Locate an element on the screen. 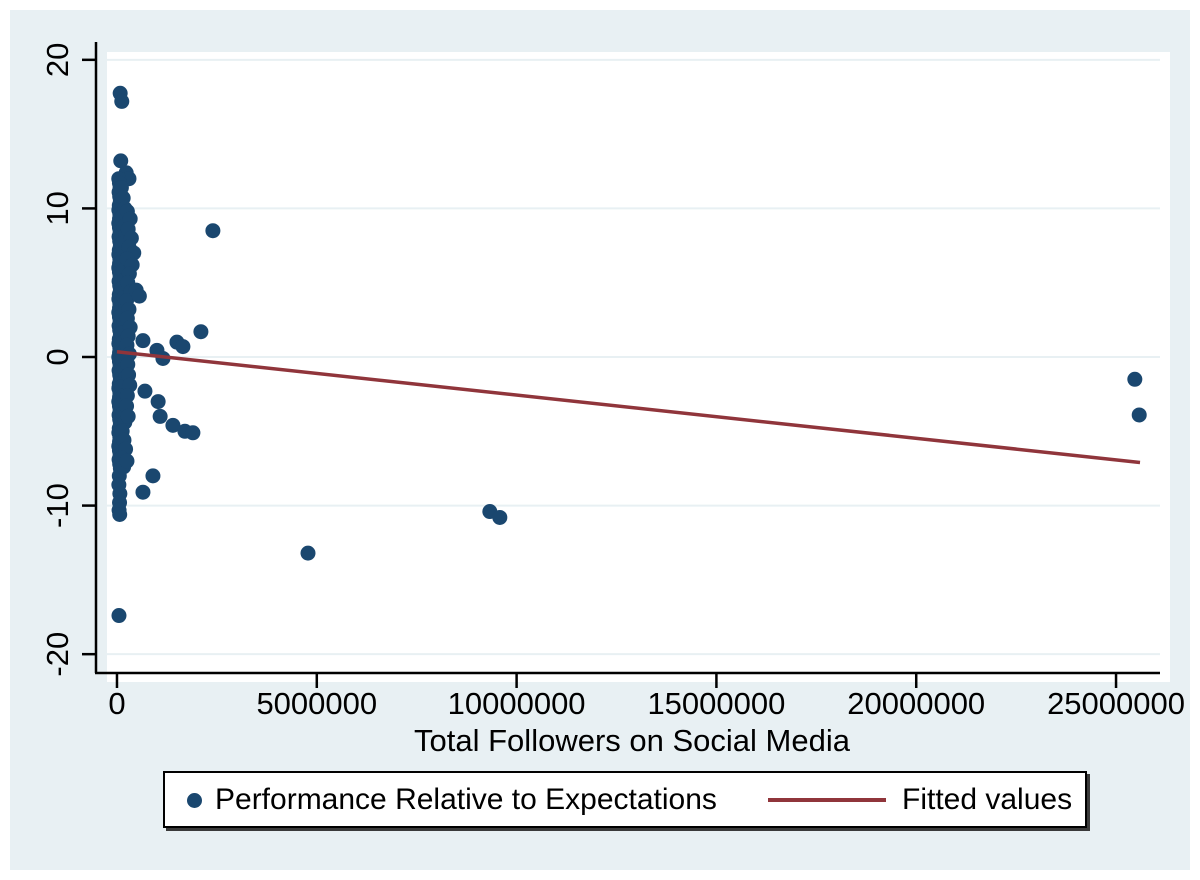 Image resolution: width=1200 pixels, height=880 pixels. y-tick-label: -20 is located at coordinates (57, 654).